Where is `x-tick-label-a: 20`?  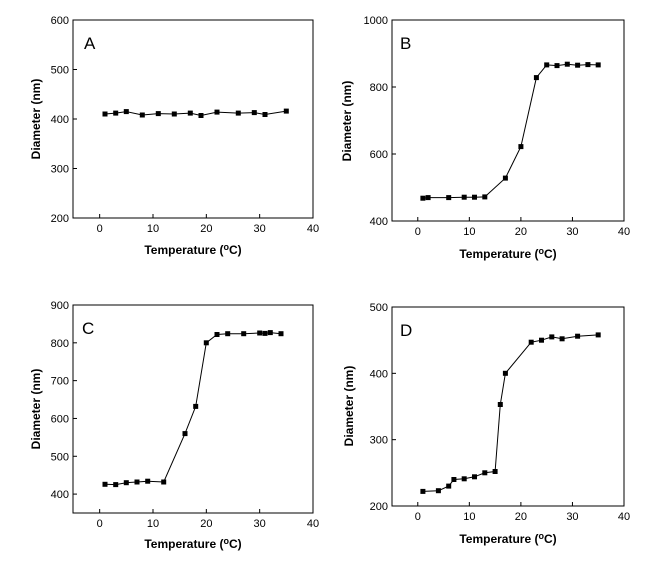 x-tick-label-a: 20 is located at coordinates (206, 229).